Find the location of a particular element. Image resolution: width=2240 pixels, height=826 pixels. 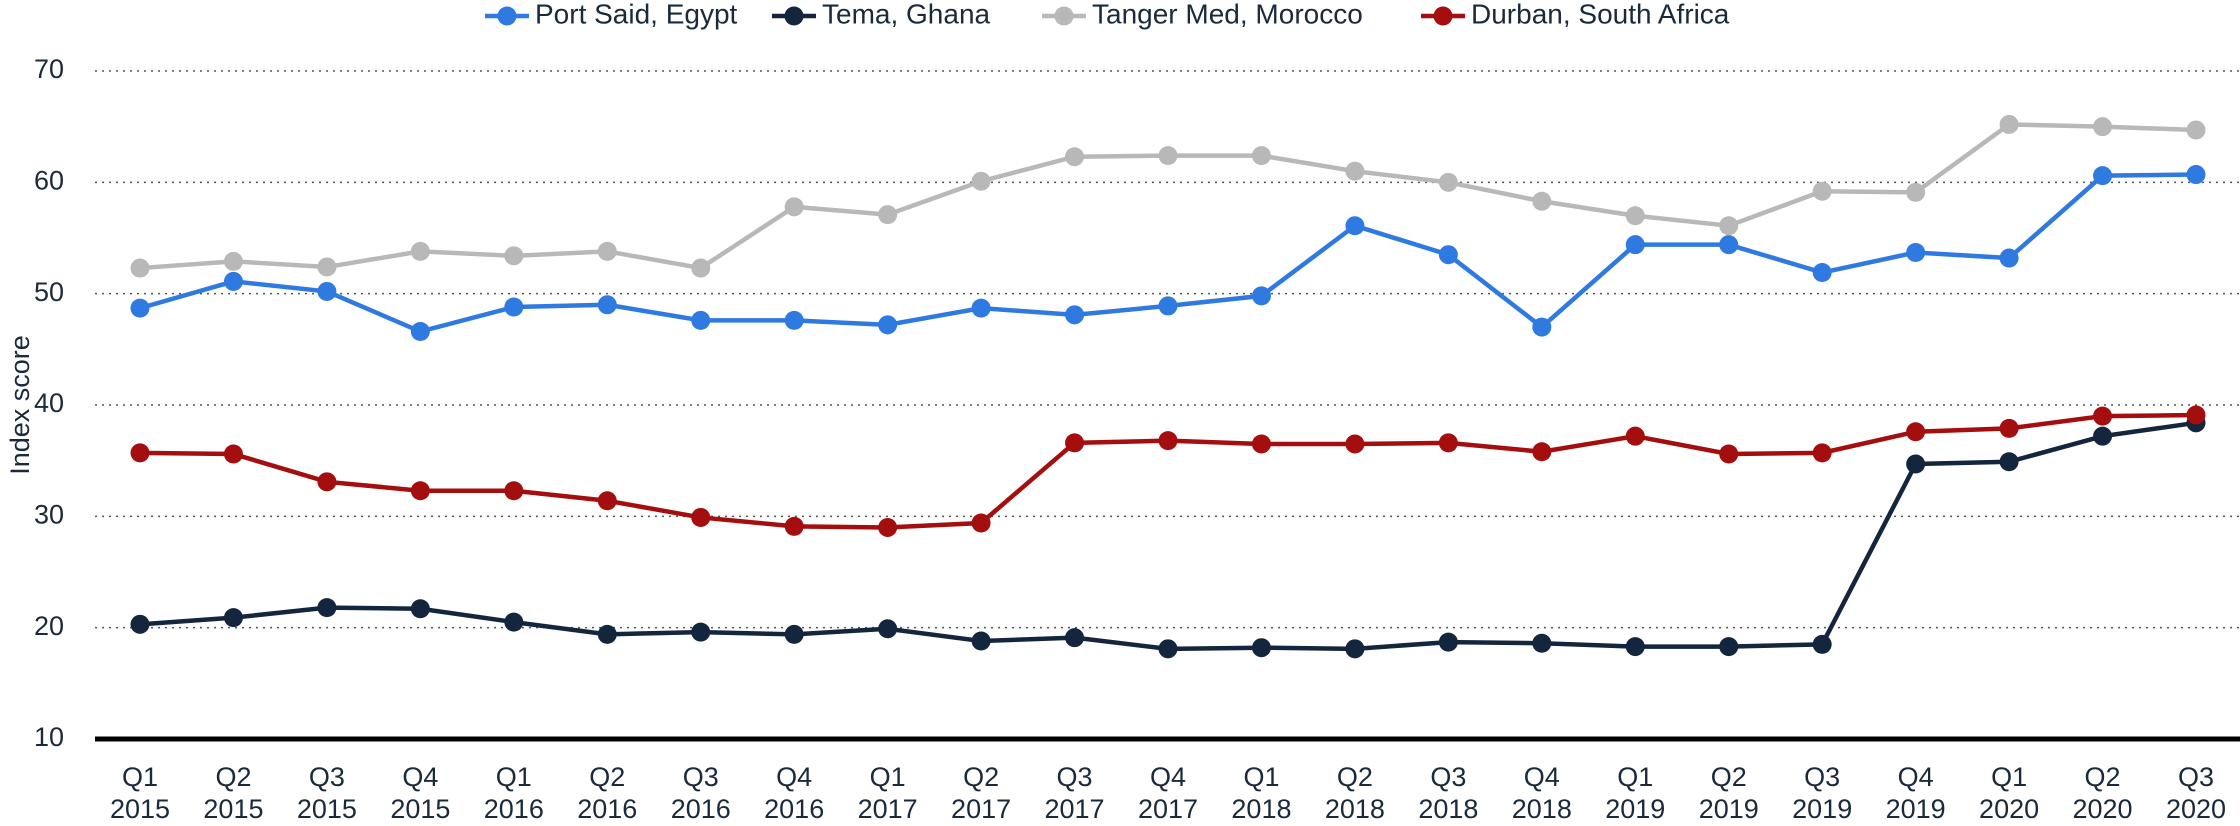

y-tick-label: 50 is located at coordinates (49, 292).